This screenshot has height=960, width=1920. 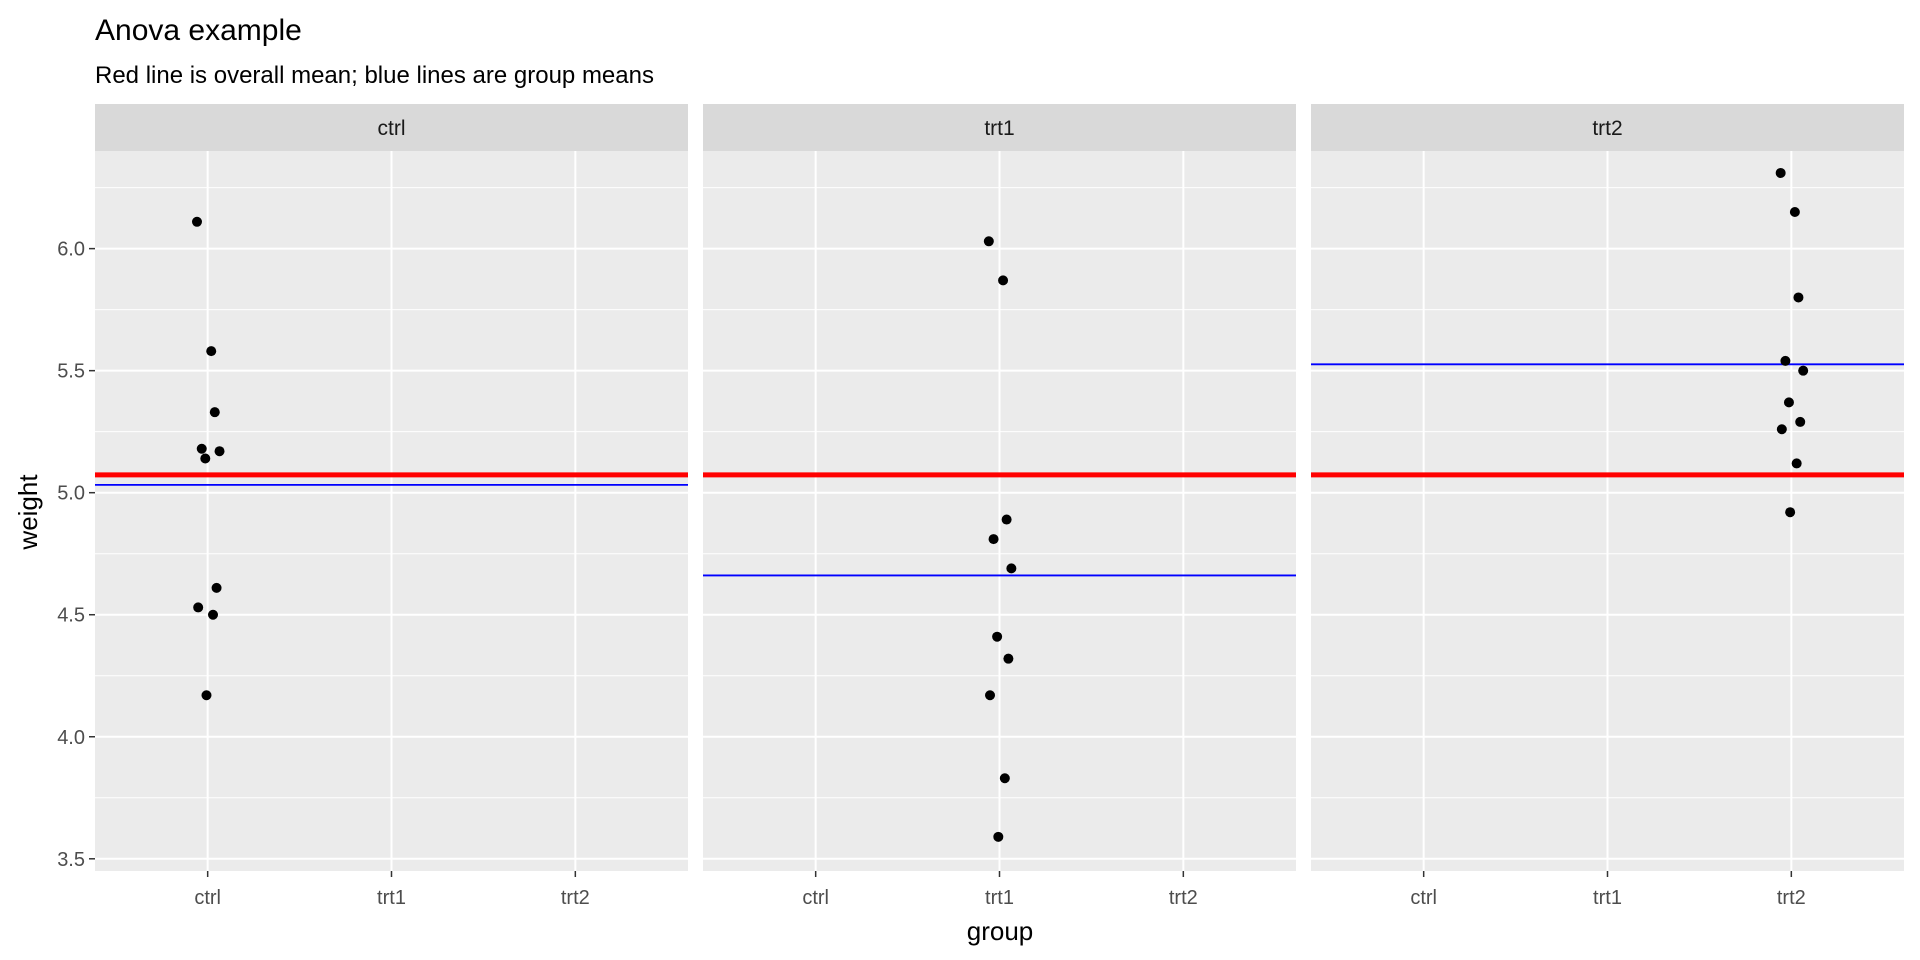 I want to click on y-axis-title: weight, so click(x=28, y=512).